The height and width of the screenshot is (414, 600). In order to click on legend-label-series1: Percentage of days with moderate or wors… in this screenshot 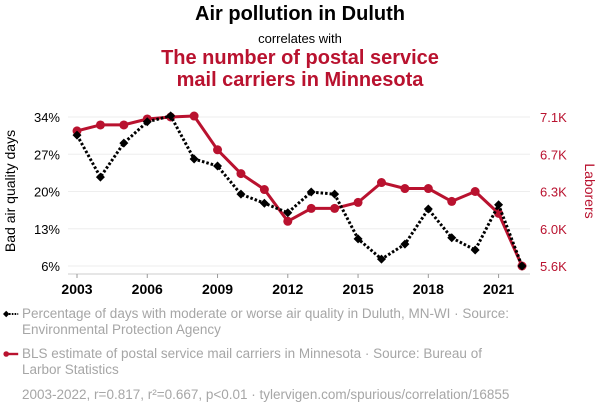, I will do `click(265, 321)`.